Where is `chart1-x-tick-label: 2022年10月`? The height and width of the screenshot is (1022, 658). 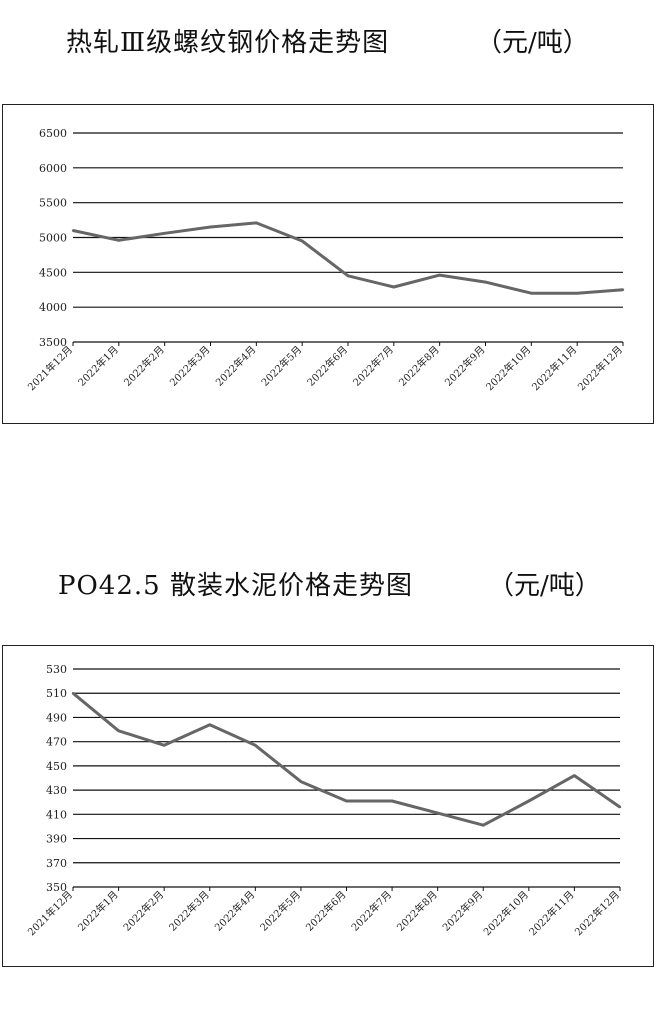 chart1-x-tick-label: 2022年10月 is located at coordinates (508, 368).